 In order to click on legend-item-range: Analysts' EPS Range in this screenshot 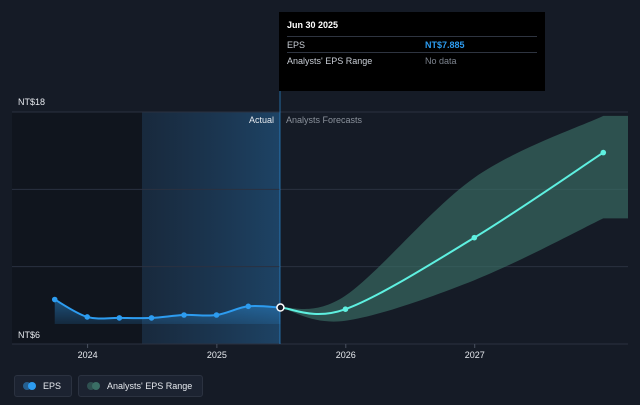, I will do `click(141, 386)`.